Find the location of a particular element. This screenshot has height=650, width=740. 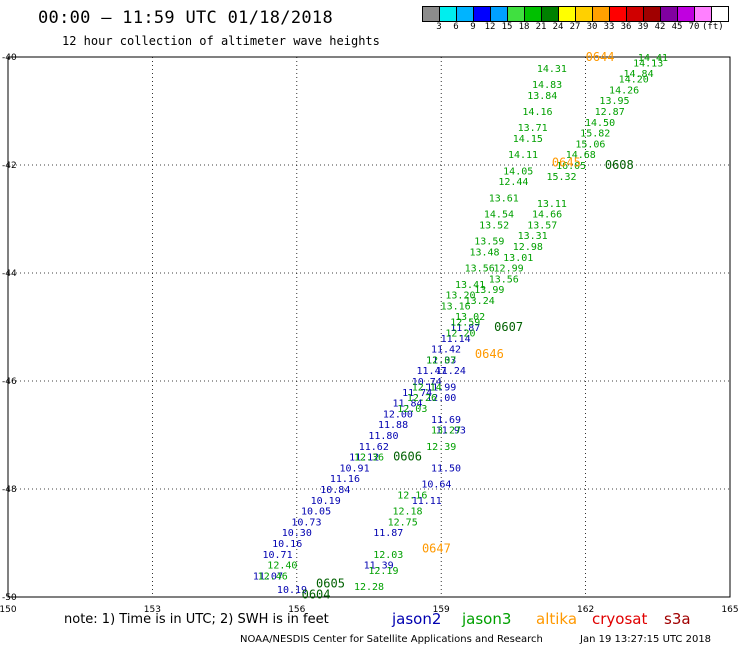

colorbar-label: 18 is located at coordinates (524, 27).